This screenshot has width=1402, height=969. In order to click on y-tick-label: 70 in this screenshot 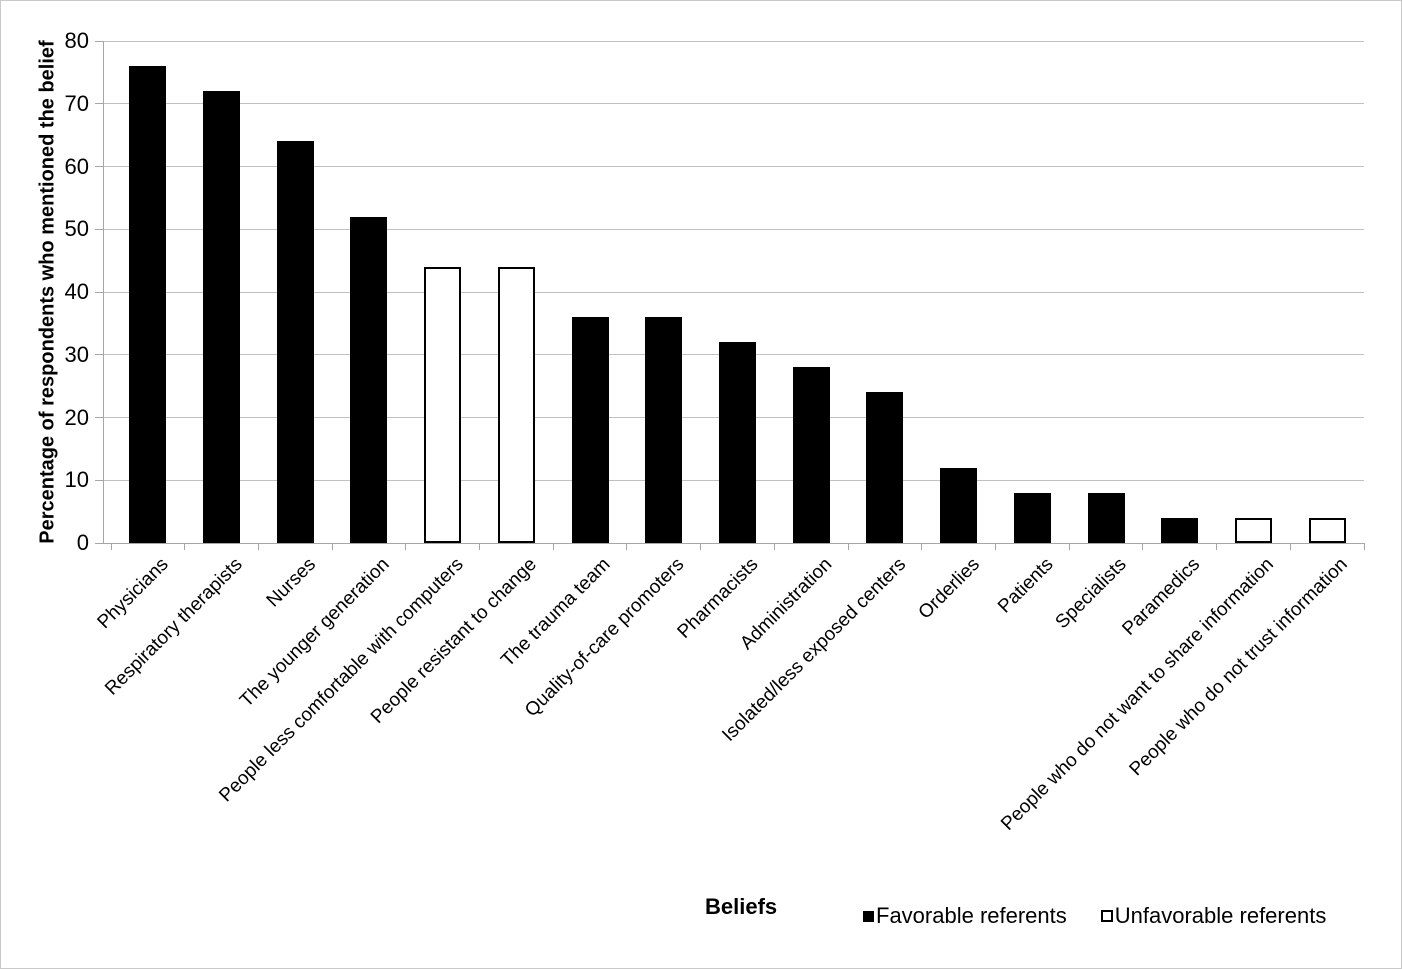, I will do `click(76, 103)`.